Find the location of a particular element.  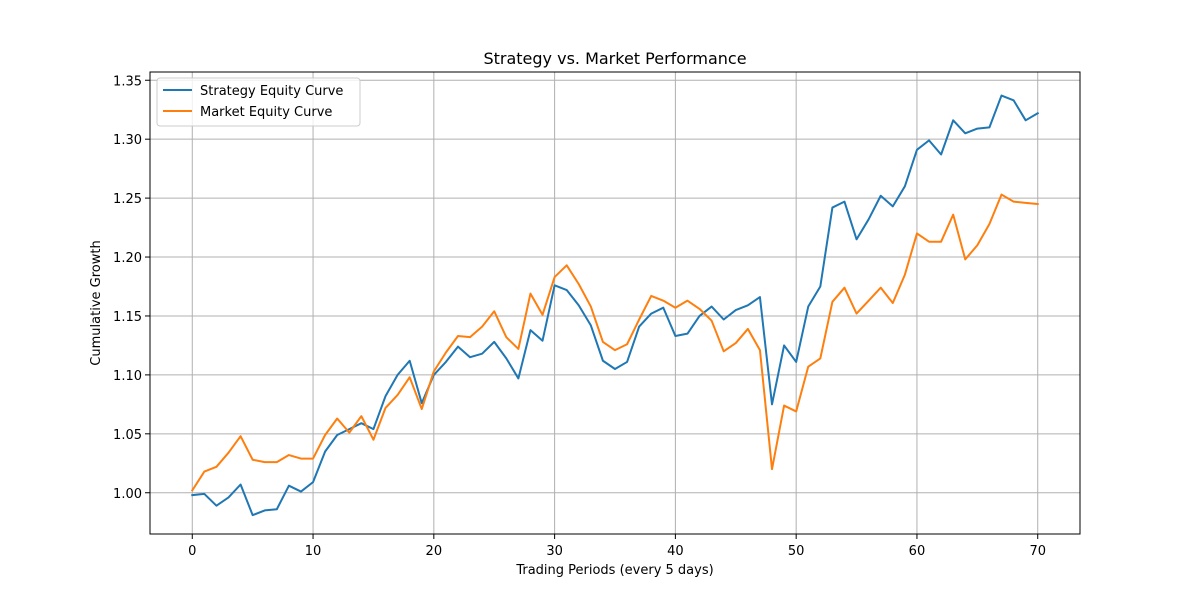

x-tick-label: 60 is located at coordinates (917, 551).